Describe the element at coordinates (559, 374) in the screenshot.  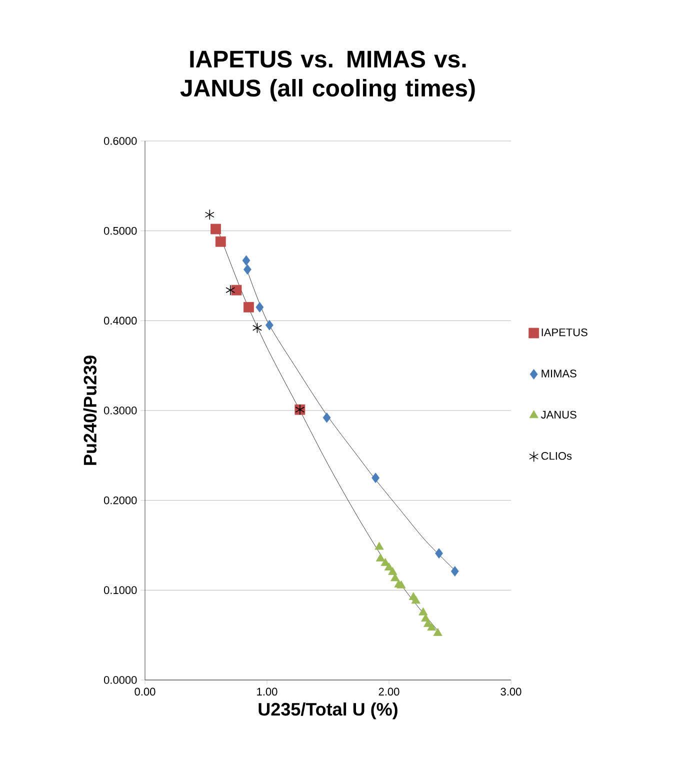
I see `legend-label: MIMAS` at that location.